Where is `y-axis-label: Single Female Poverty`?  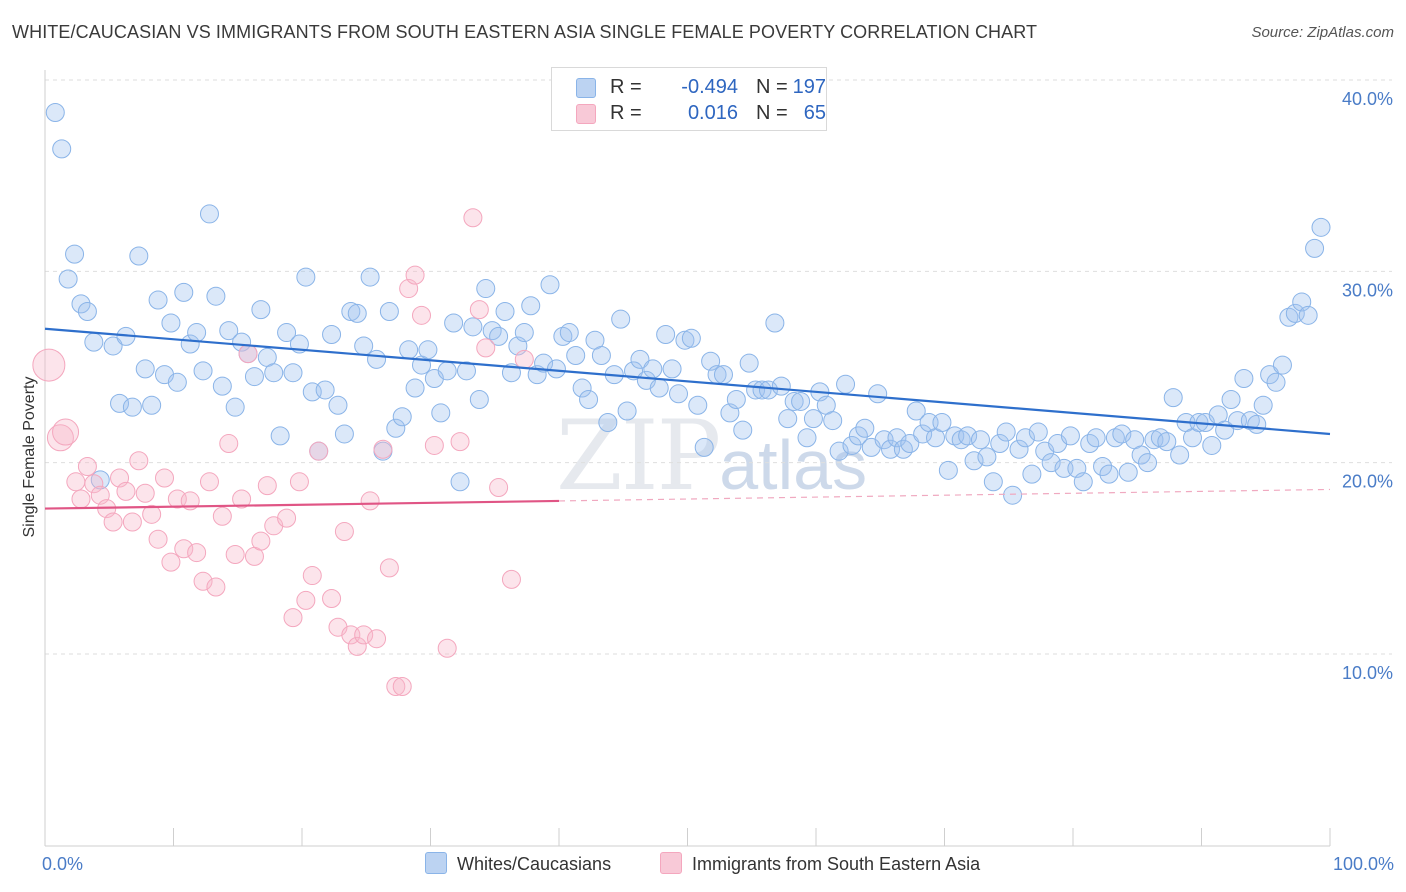 y-axis-label: Single Female Poverty is located at coordinates (29, 457).